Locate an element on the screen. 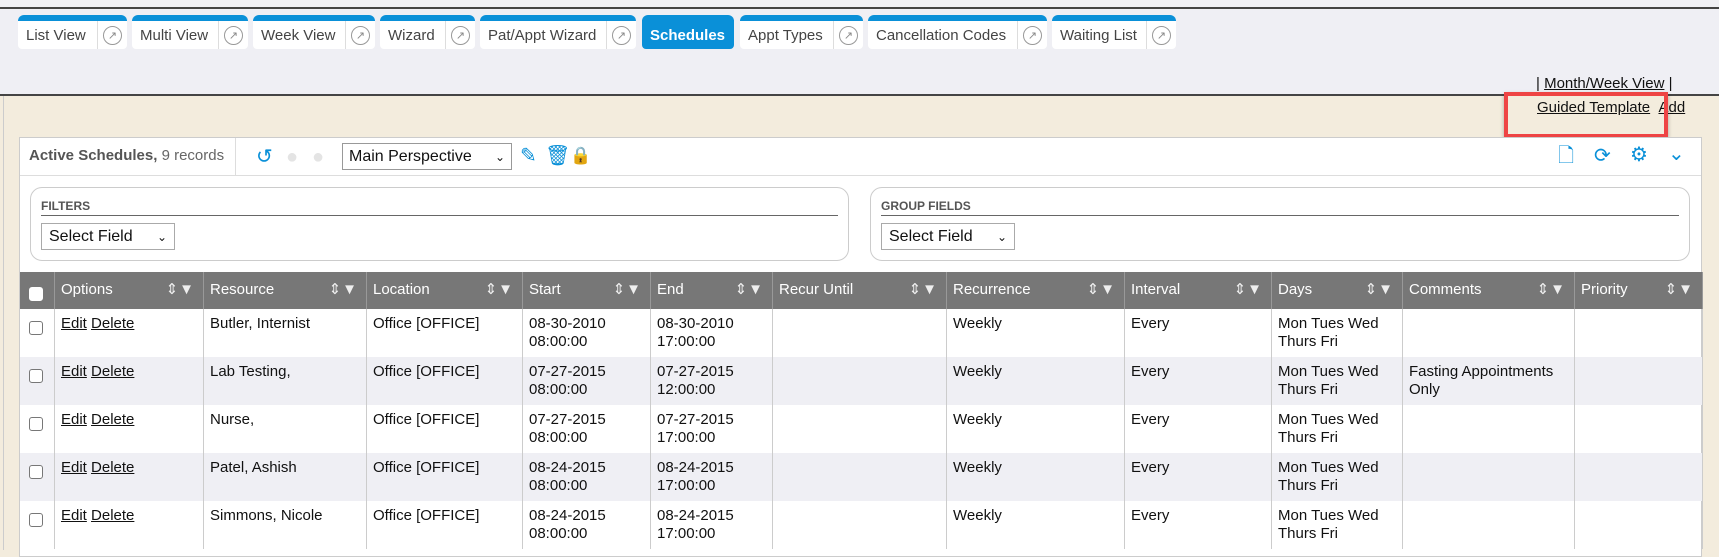 This screenshot has width=1719, height=557. recur-until-cell is located at coordinates (860, 333).